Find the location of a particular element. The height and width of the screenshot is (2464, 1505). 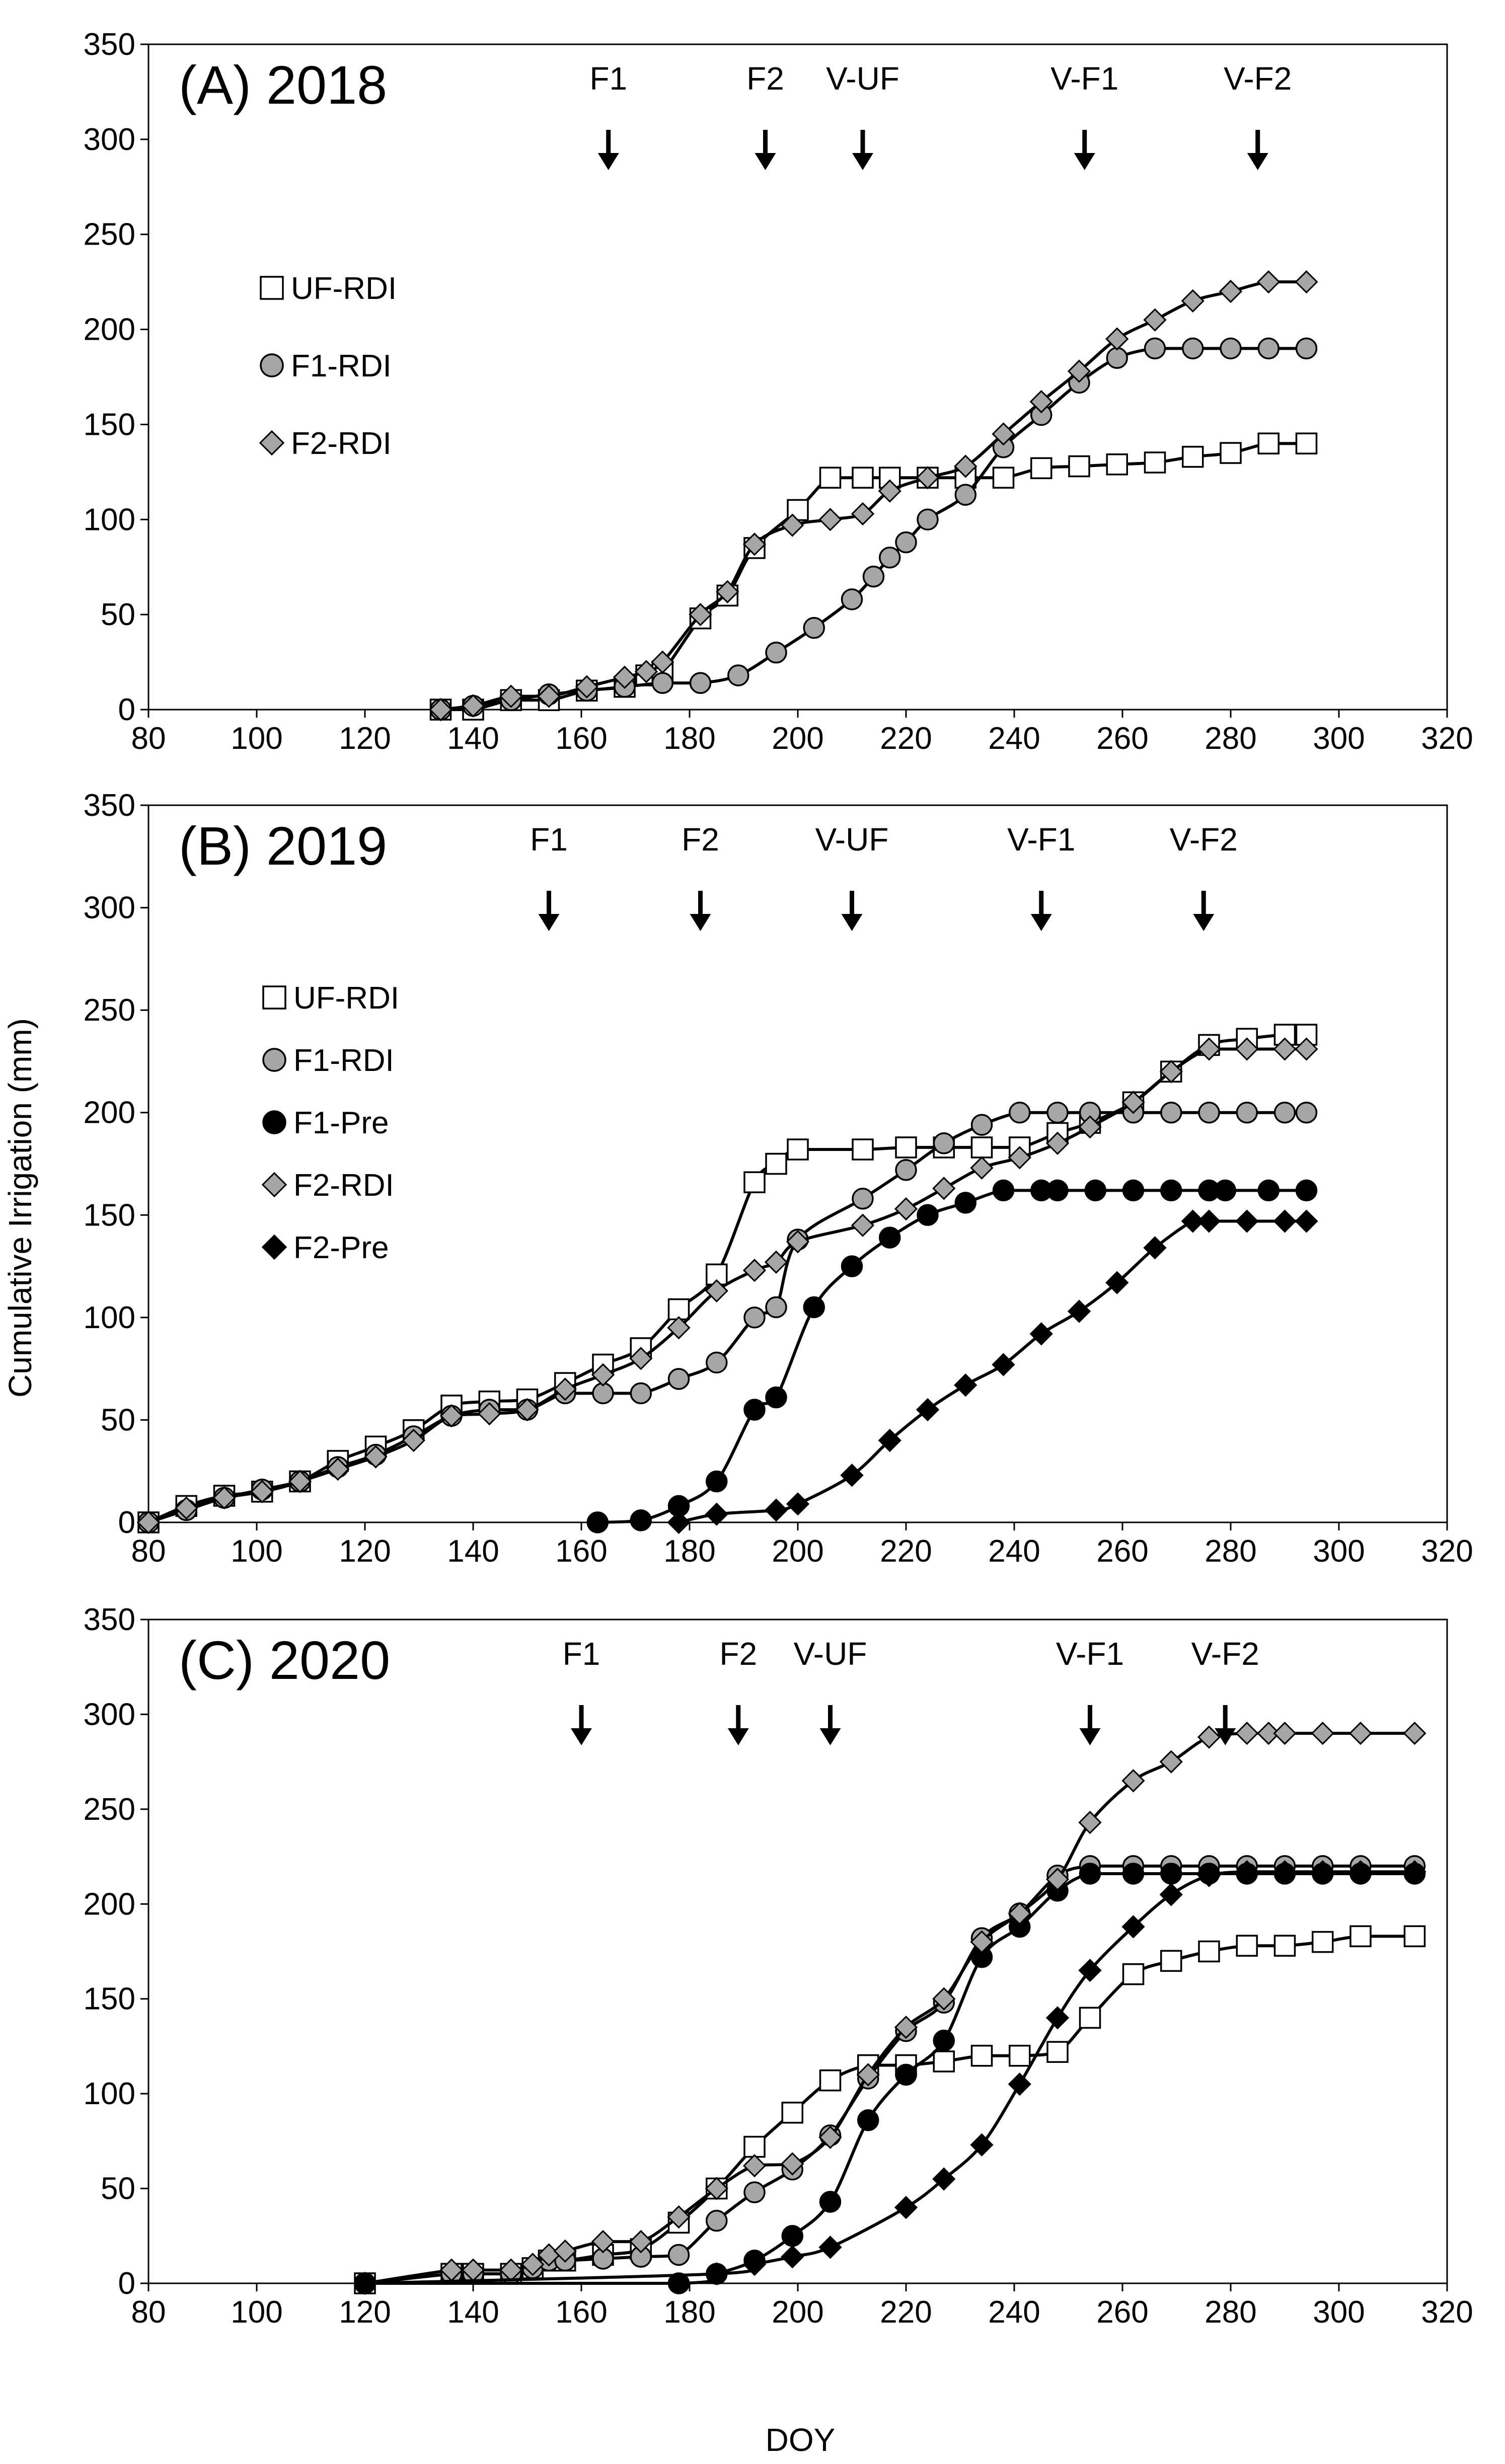

y-tick-label: 250 is located at coordinates (109, 1010).